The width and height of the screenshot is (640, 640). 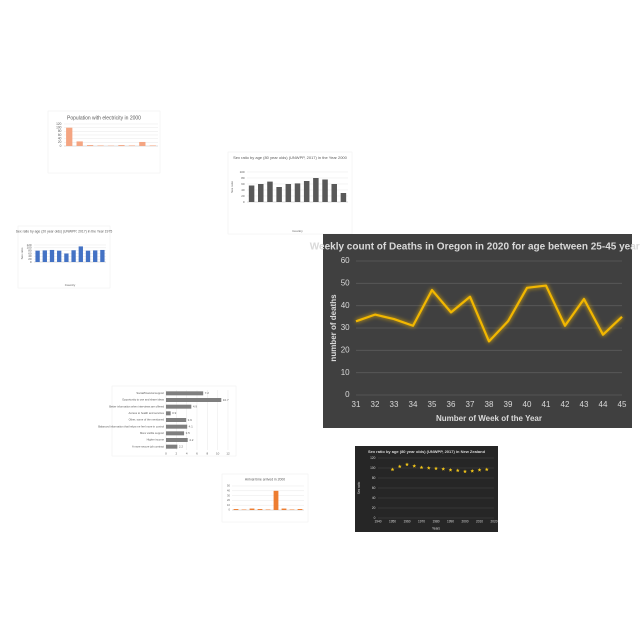 I want to click on y-tick-label: 80, so click(x=243, y=178).